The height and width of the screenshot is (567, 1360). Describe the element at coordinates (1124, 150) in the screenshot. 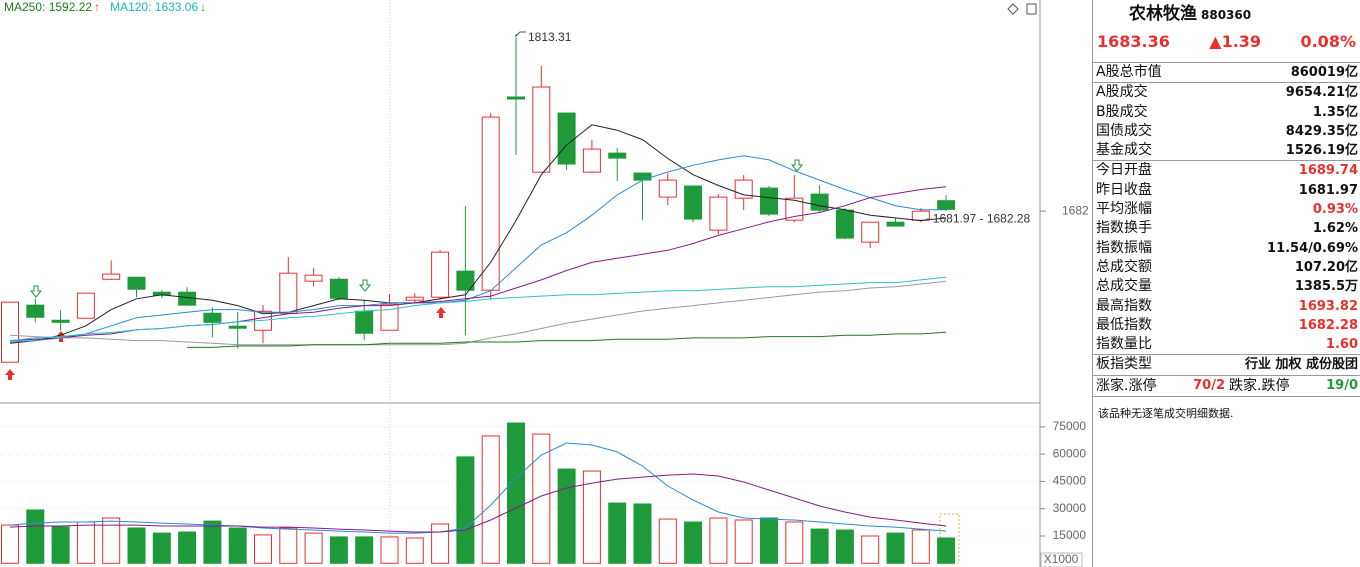

I see `stat-label: 基金成交` at that location.